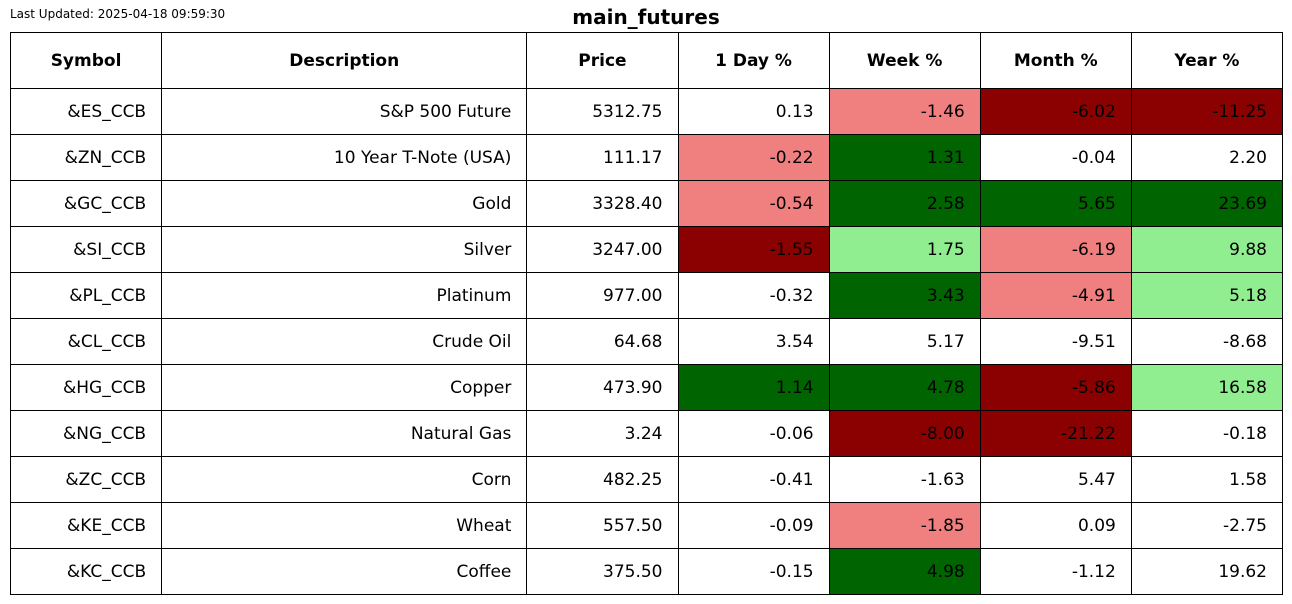  I want to click on table-row: &PL_CCB Platinum 977.00 -0.32 3.43 -4.91 5.18, so click(646, 295).